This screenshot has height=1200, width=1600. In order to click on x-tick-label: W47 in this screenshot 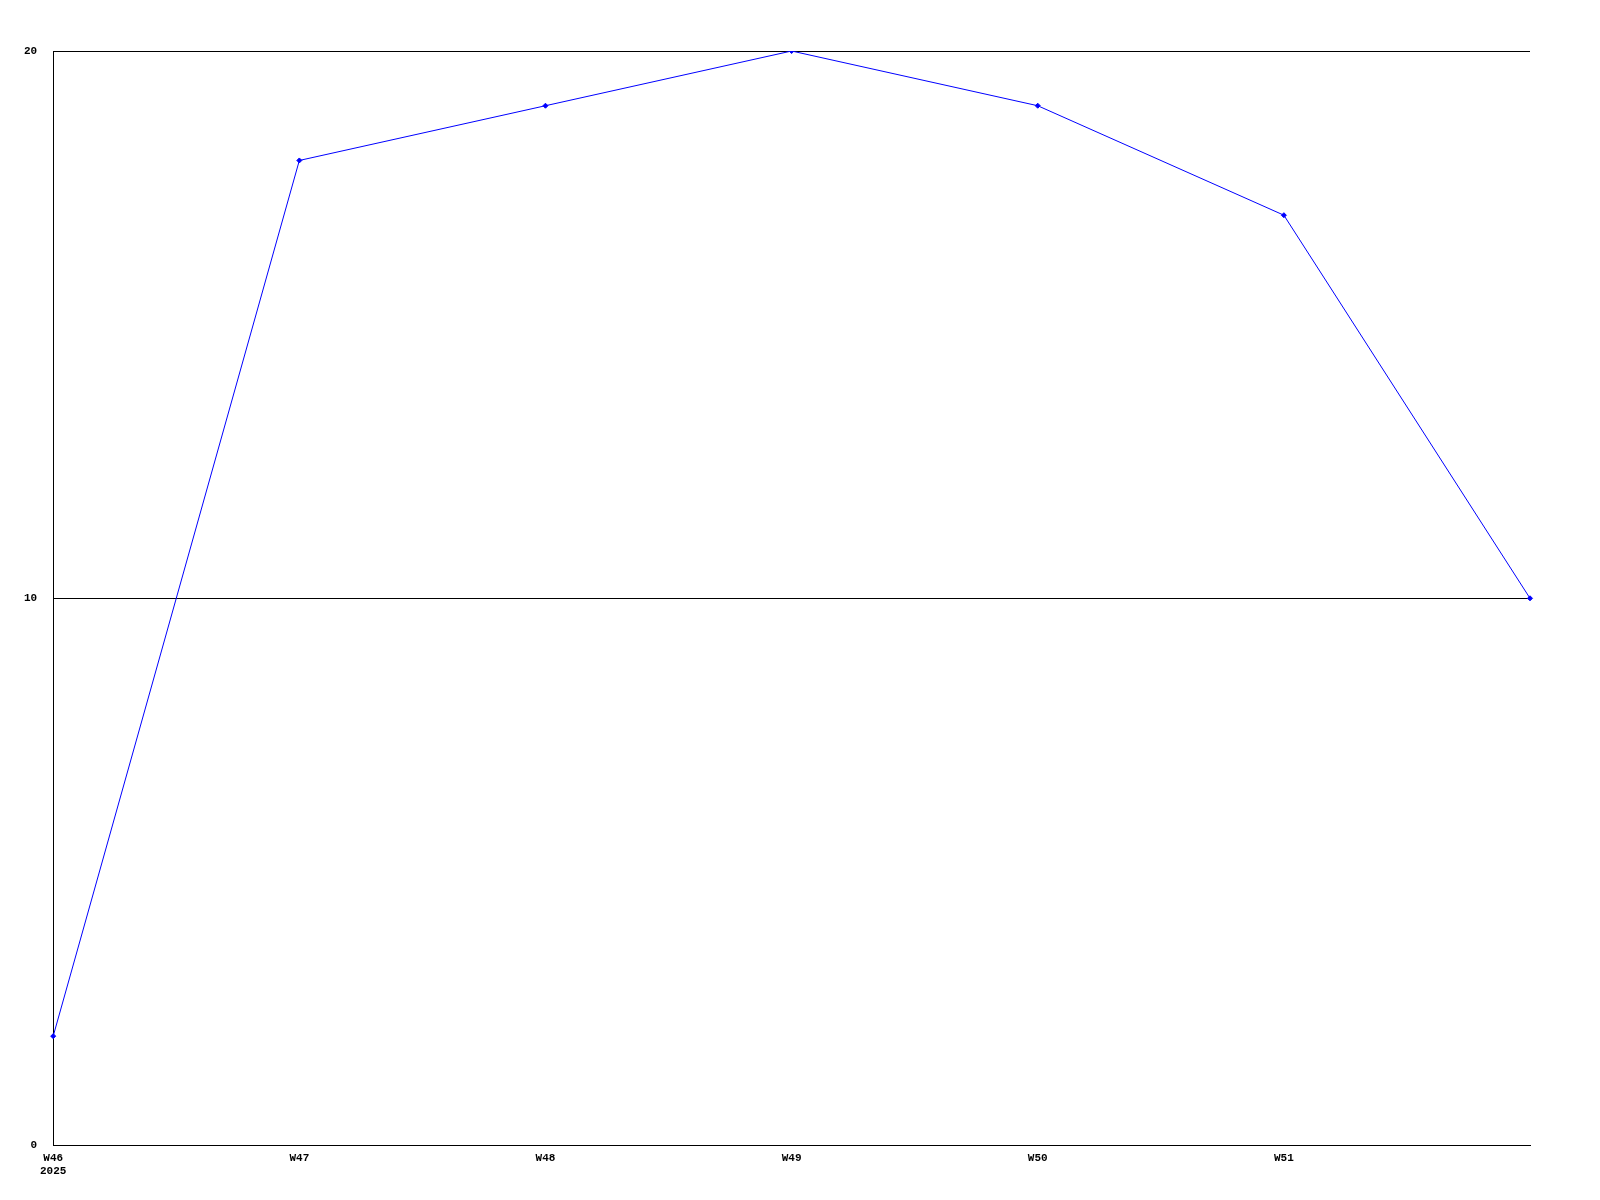, I will do `click(299, 1157)`.